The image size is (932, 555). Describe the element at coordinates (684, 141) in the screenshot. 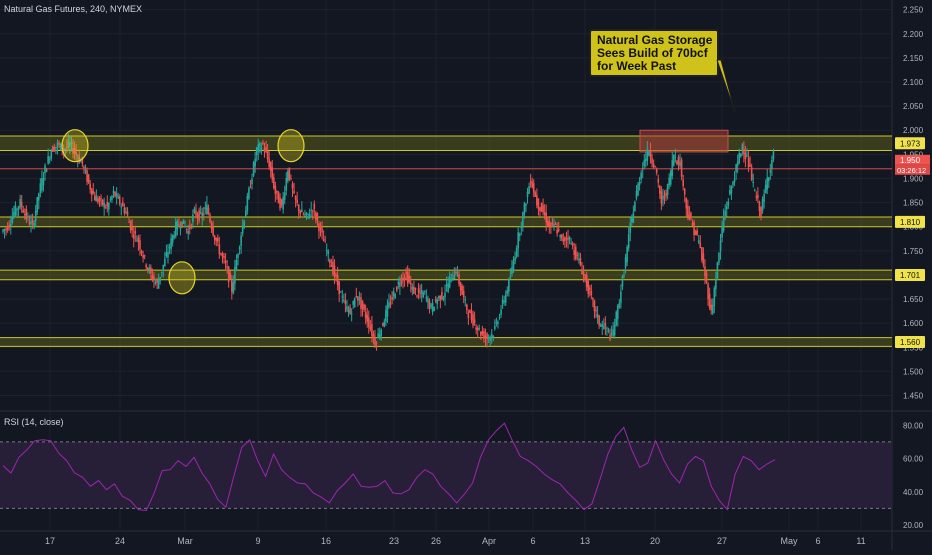

I see `resistance-box` at that location.